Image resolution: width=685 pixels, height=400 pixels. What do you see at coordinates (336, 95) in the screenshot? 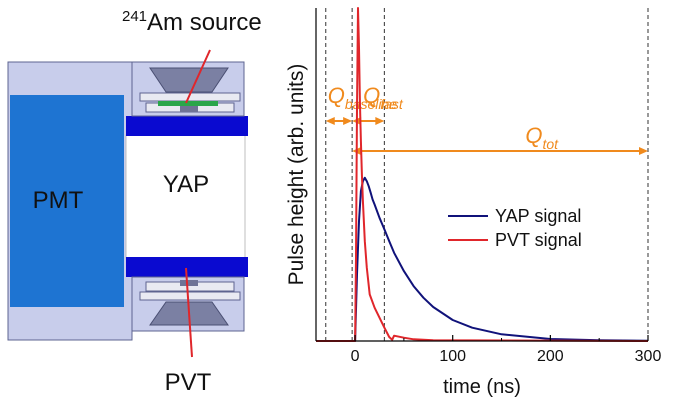
I see `q-baseline-label-main: Q` at bounding box center [336, 95].